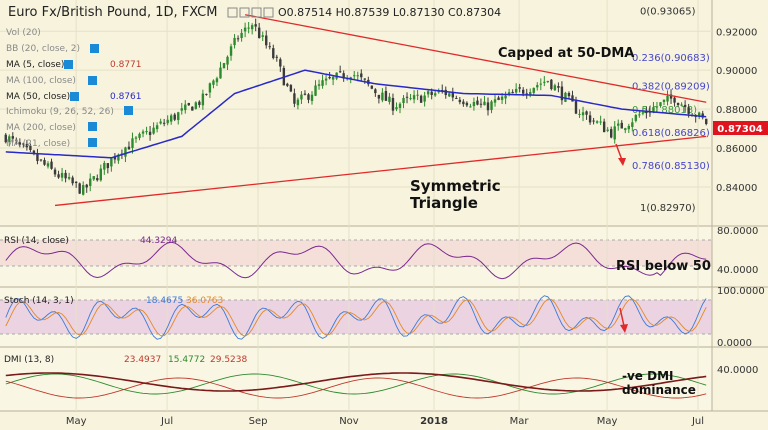 This screenshot has width=768, height=430. I want to click on triangle-annotation-line1: Symmetric, so click(455, 186).